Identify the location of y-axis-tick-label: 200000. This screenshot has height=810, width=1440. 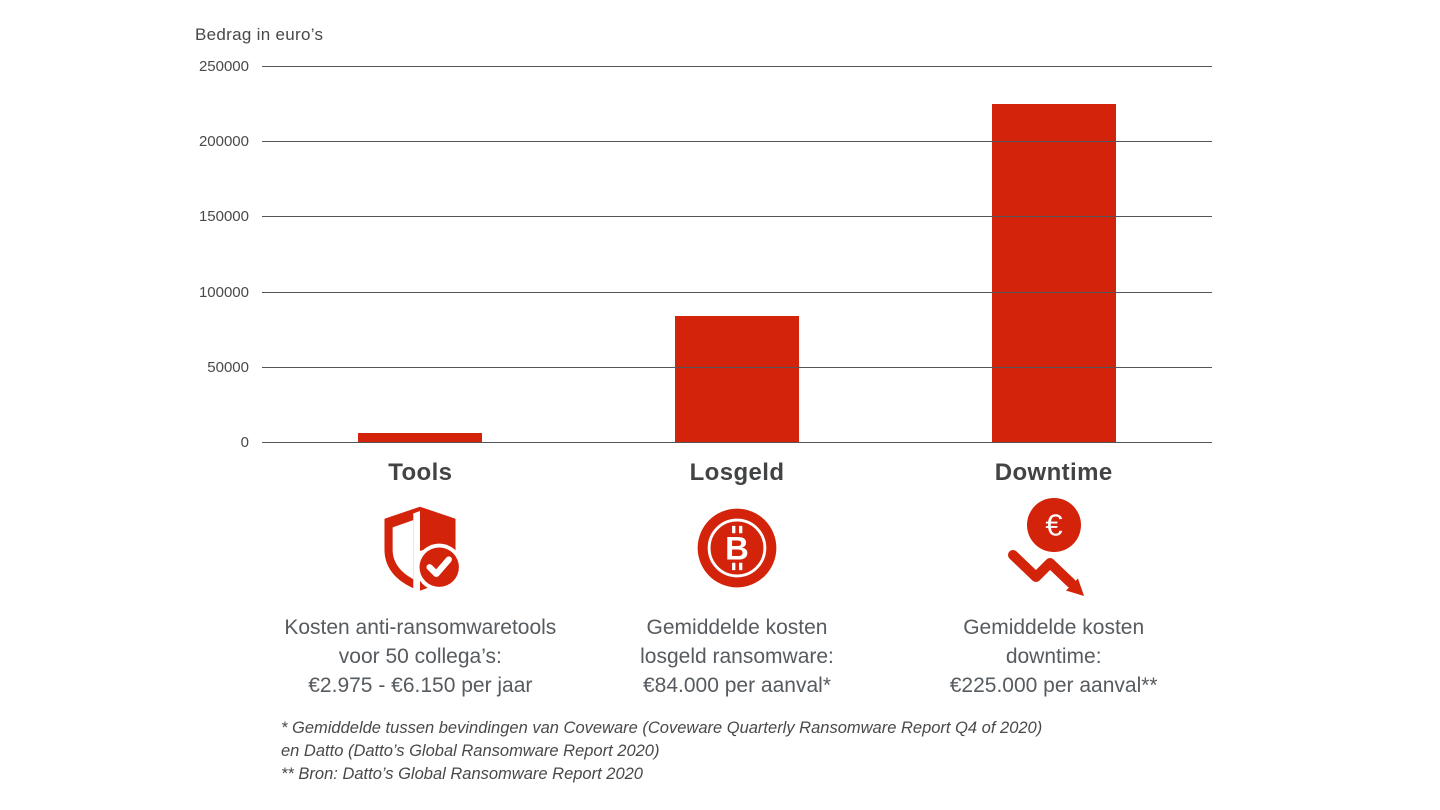
(223, 141).